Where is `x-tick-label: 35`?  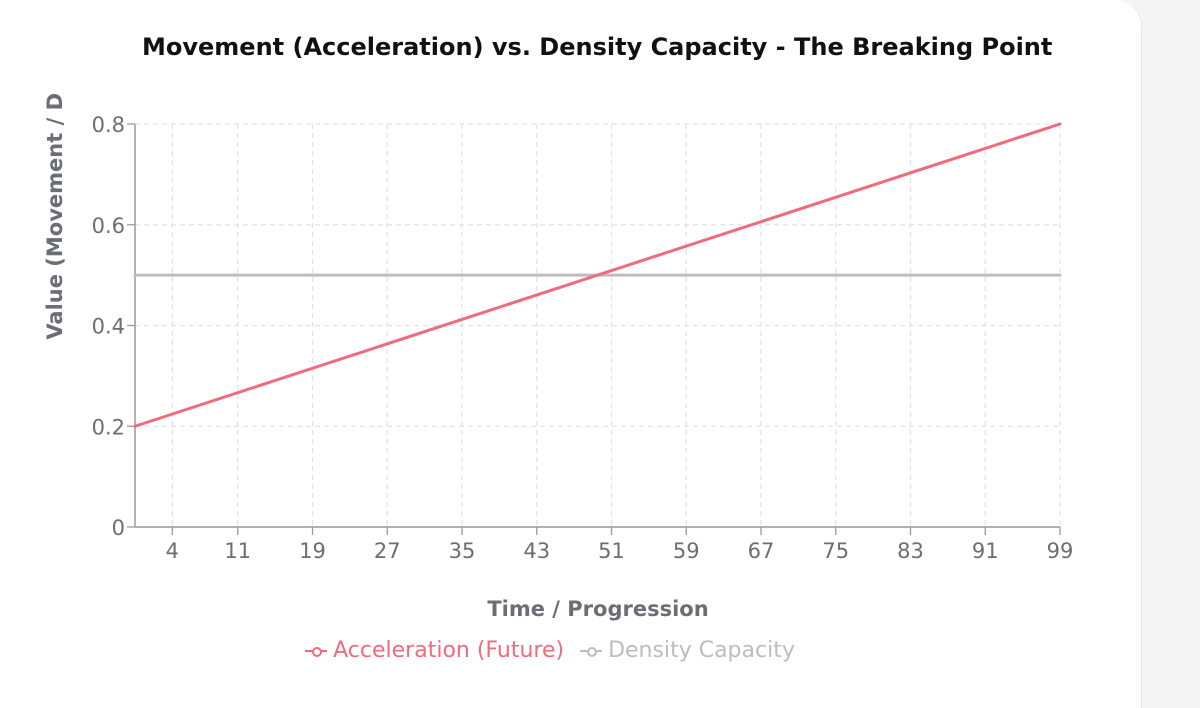
x-tick-label: 35 is located at coordinates (462, 551).